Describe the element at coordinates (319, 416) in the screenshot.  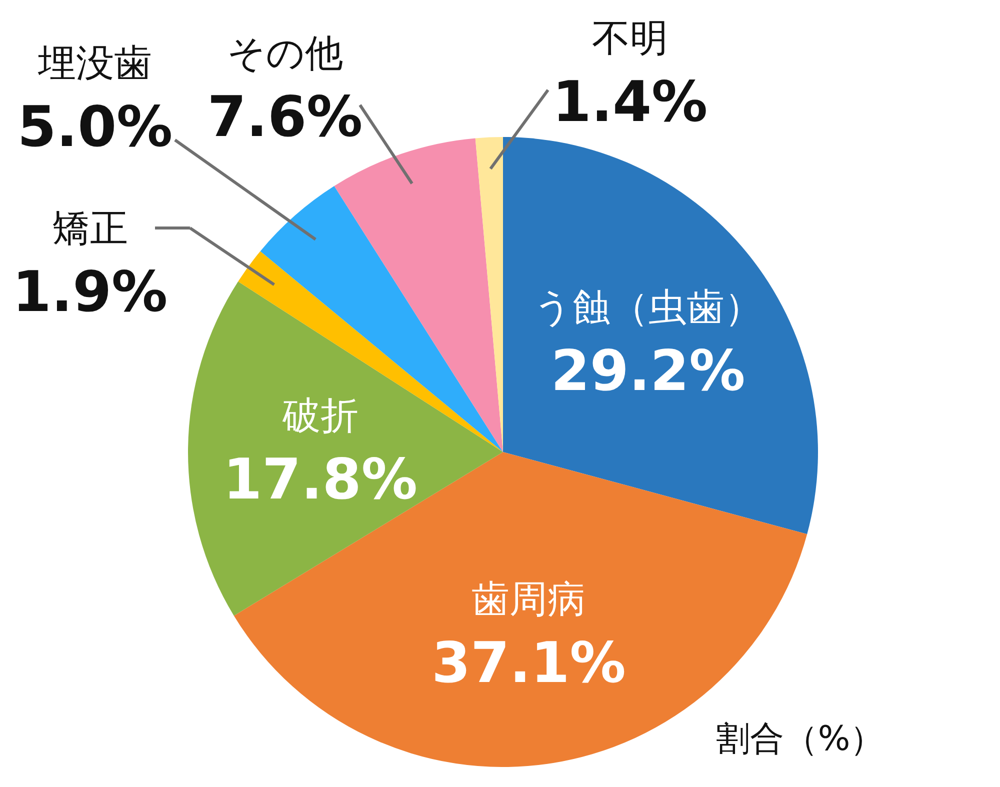
I see `slice-label: 破折` at that location.